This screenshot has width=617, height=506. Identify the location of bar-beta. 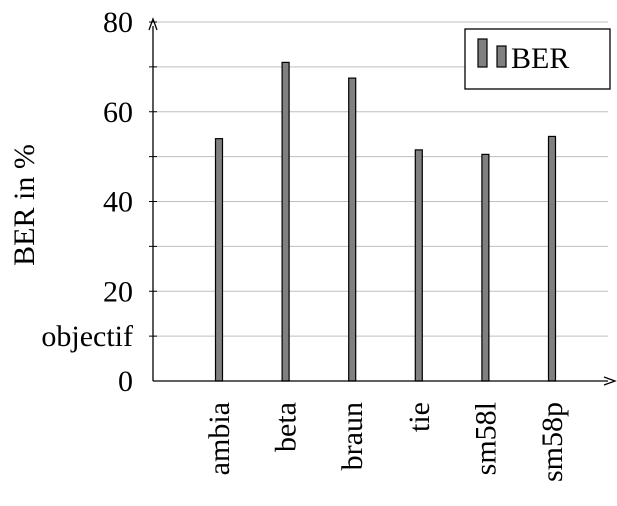
(285, 221).